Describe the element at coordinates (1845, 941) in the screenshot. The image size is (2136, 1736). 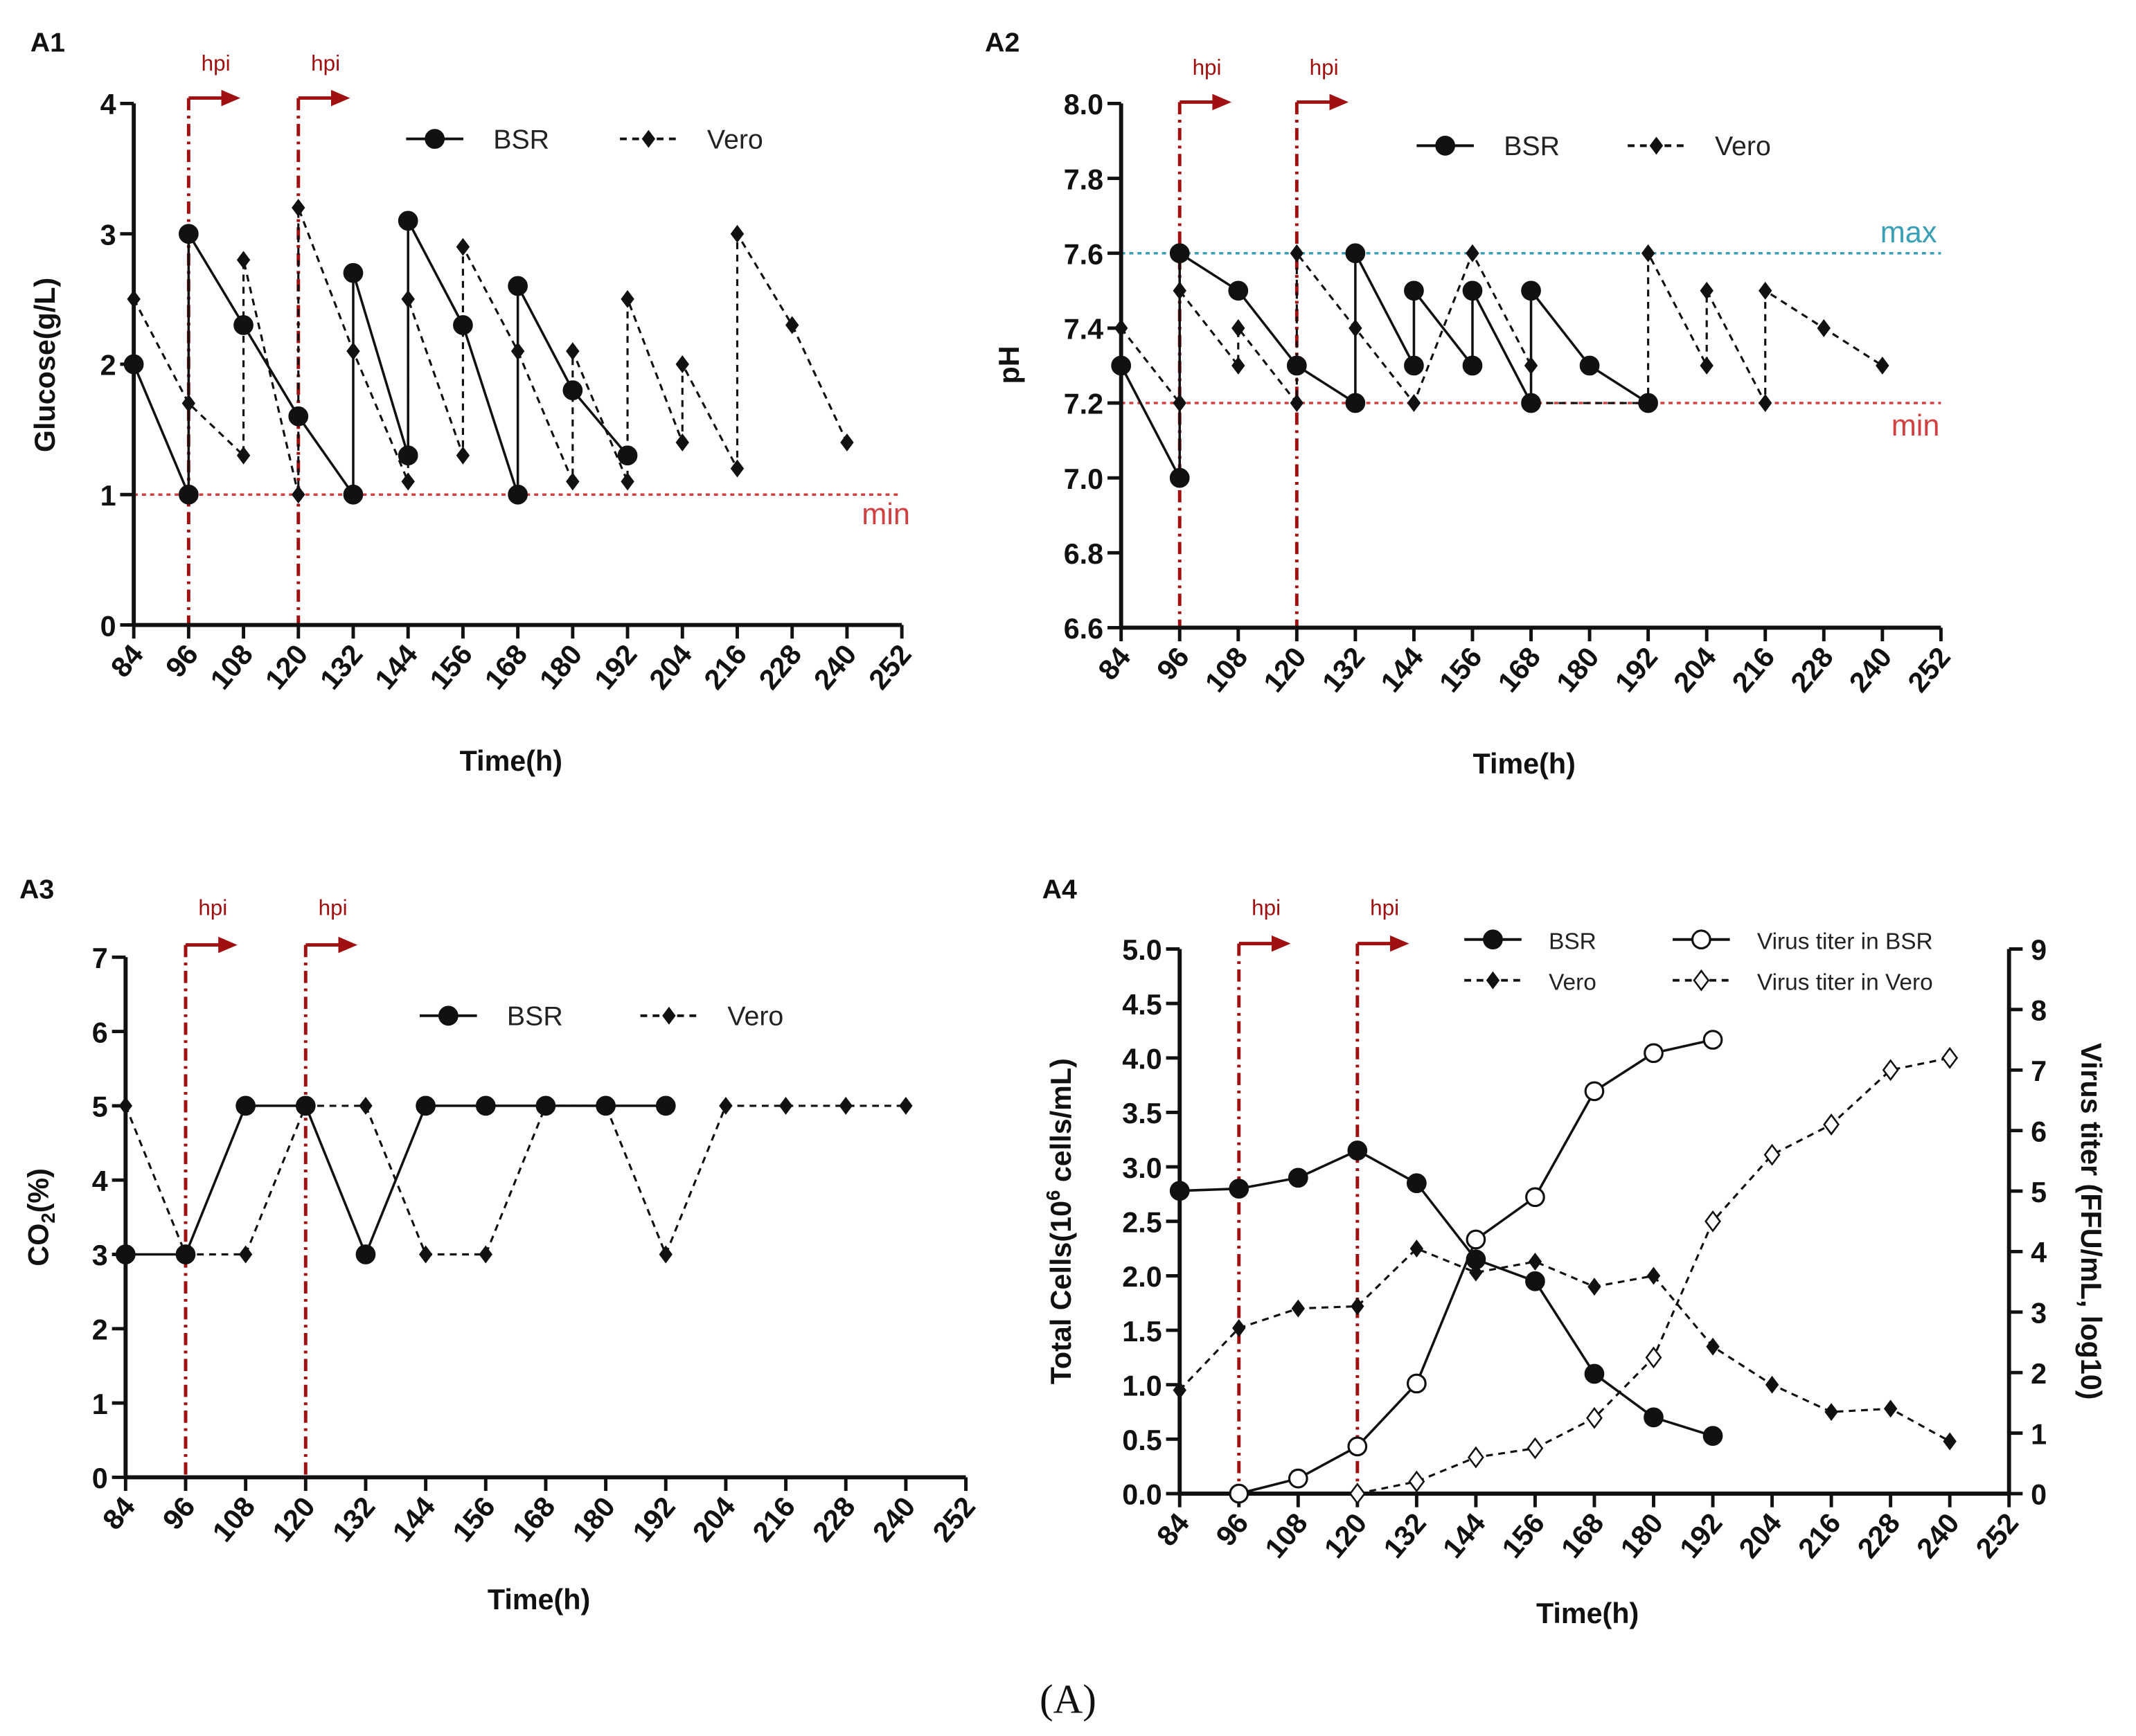
I see `legend-label: Virus titer in BSR` at that location.